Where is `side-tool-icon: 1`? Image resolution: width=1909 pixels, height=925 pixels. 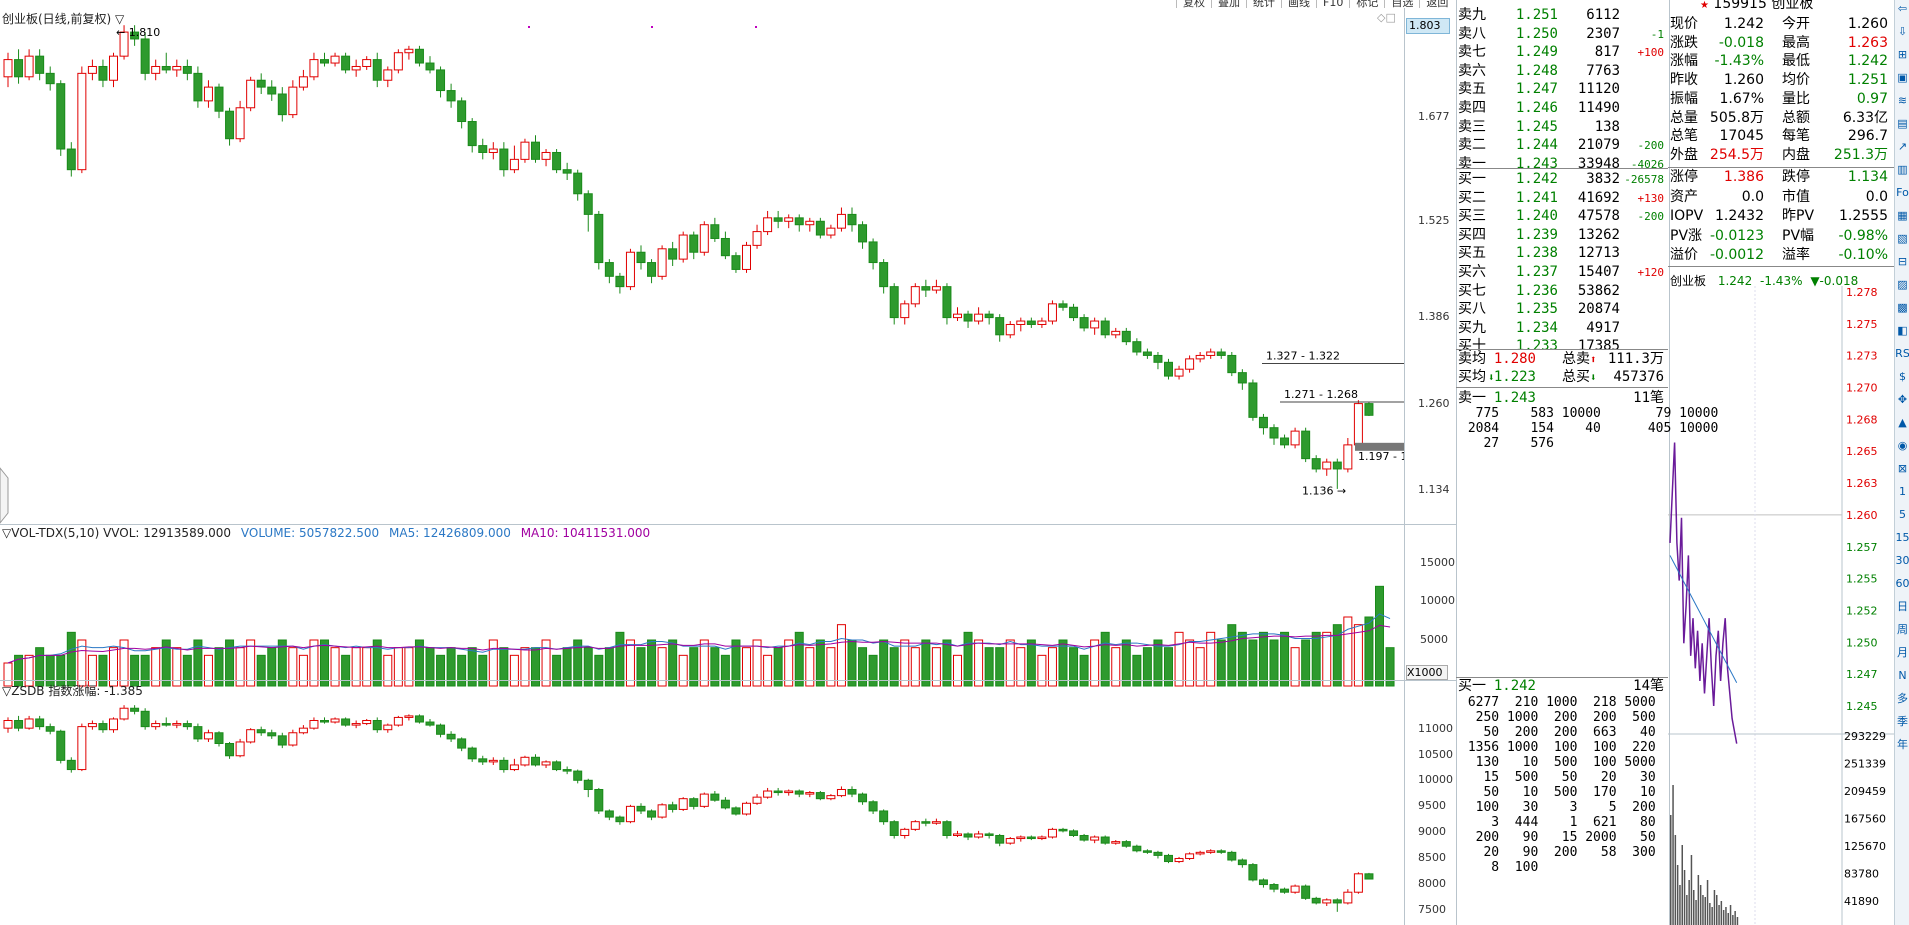 side-tool-icon: 1 is located at coordinates (1902, 491).